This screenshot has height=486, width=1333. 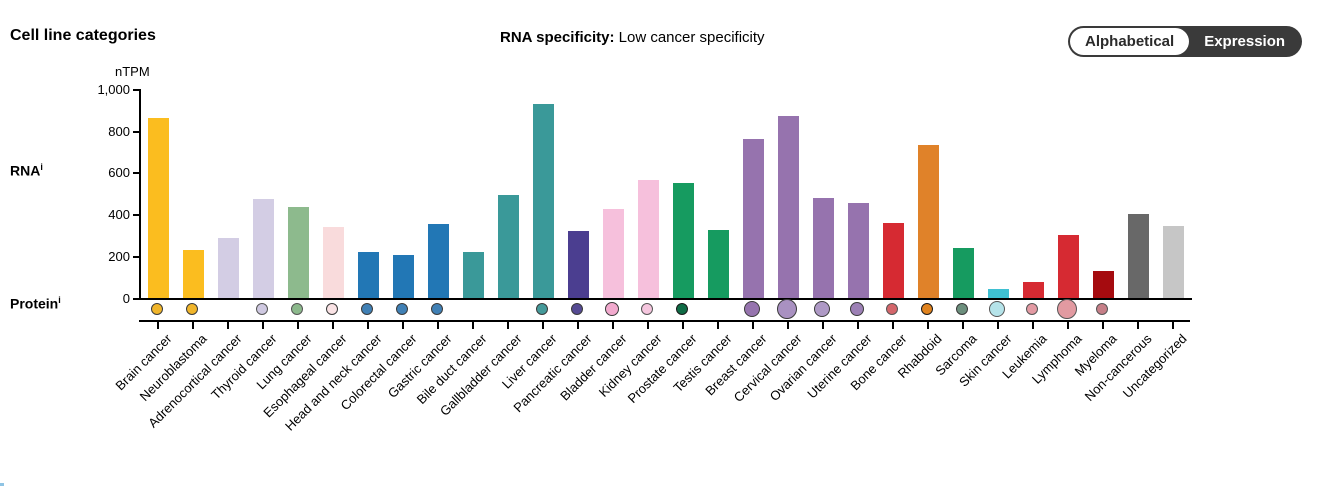 I want to click on protein-dot-bone-cancer, so click(x=891, y=309).